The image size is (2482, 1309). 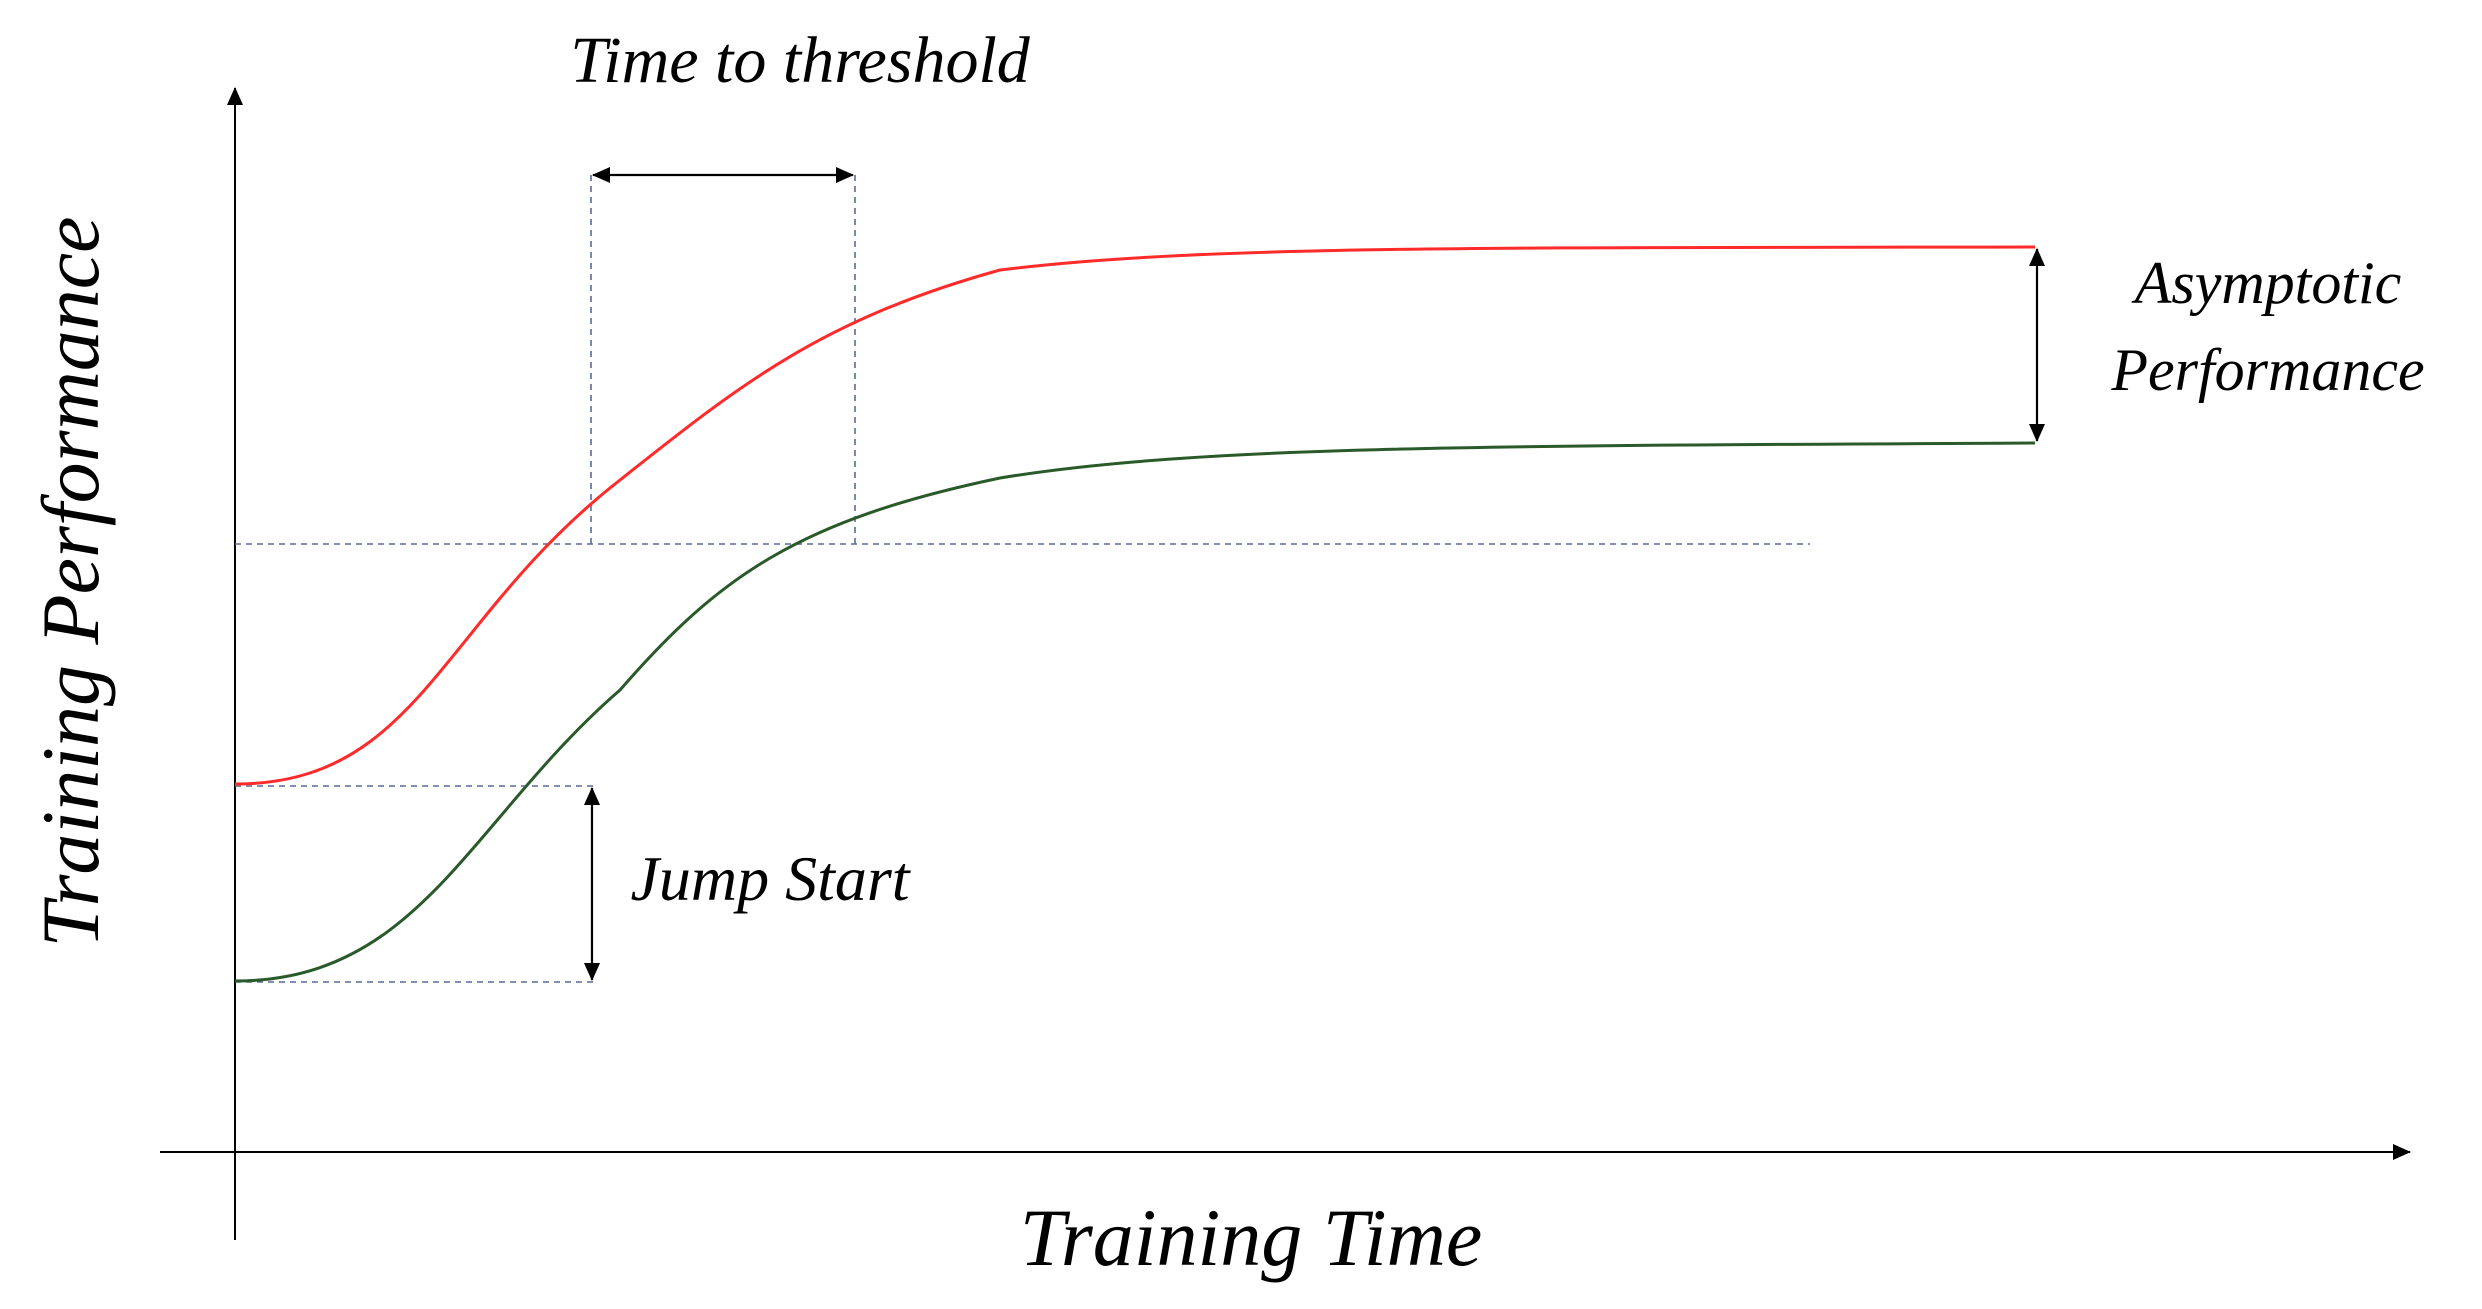 What do you see at coordinates (2266, 283) in the screenshot?
I see `asymptotic-label-line1: Asymptotic` at bounding box center [2266, 283].